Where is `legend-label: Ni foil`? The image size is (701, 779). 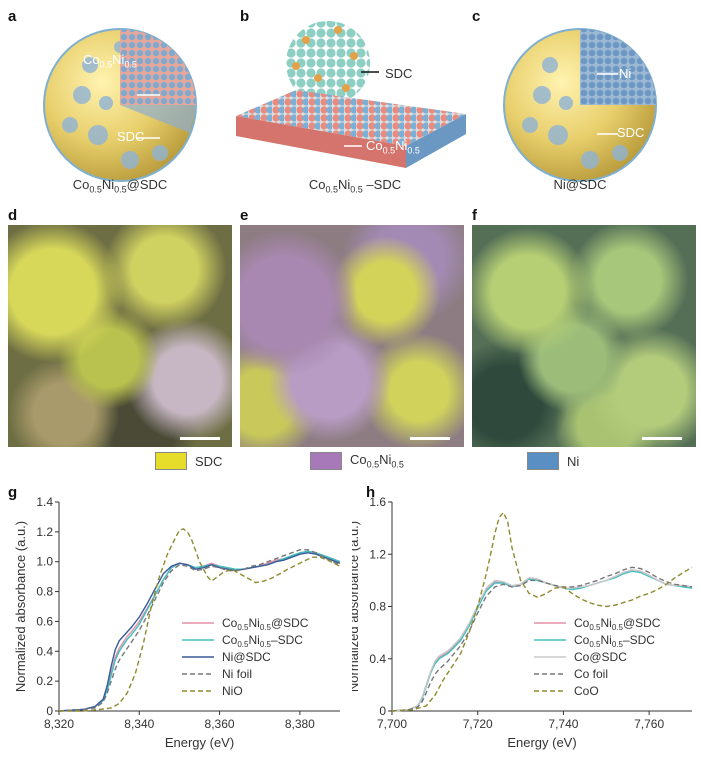 legend-label: Ni foil is located at coordinates (237, 674).